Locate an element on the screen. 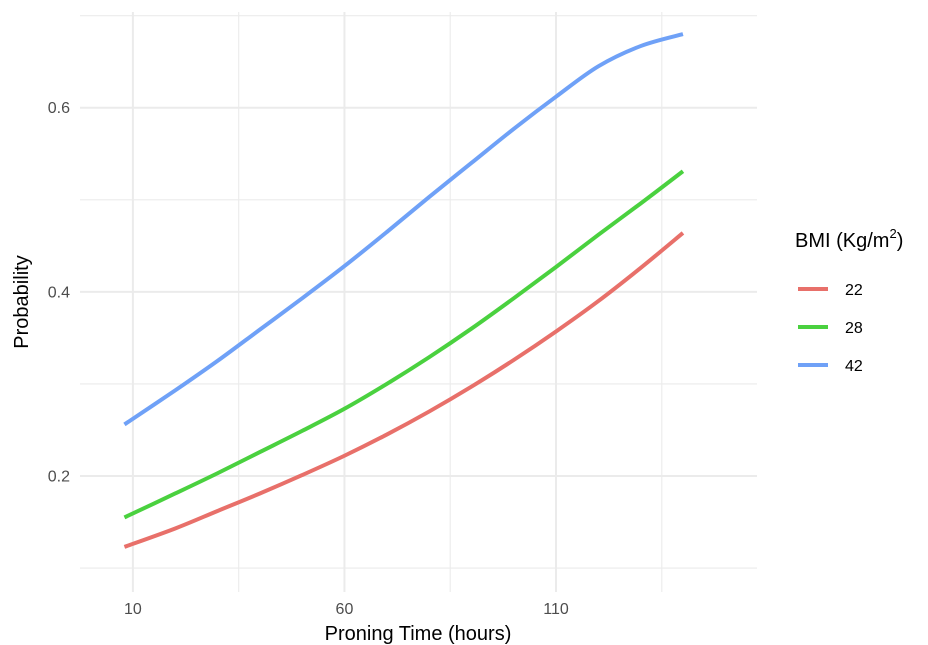 Image resolution: width=928 pixels, height=645 pixels. legend-label-22: 22 is located at coordinates (854, 290).